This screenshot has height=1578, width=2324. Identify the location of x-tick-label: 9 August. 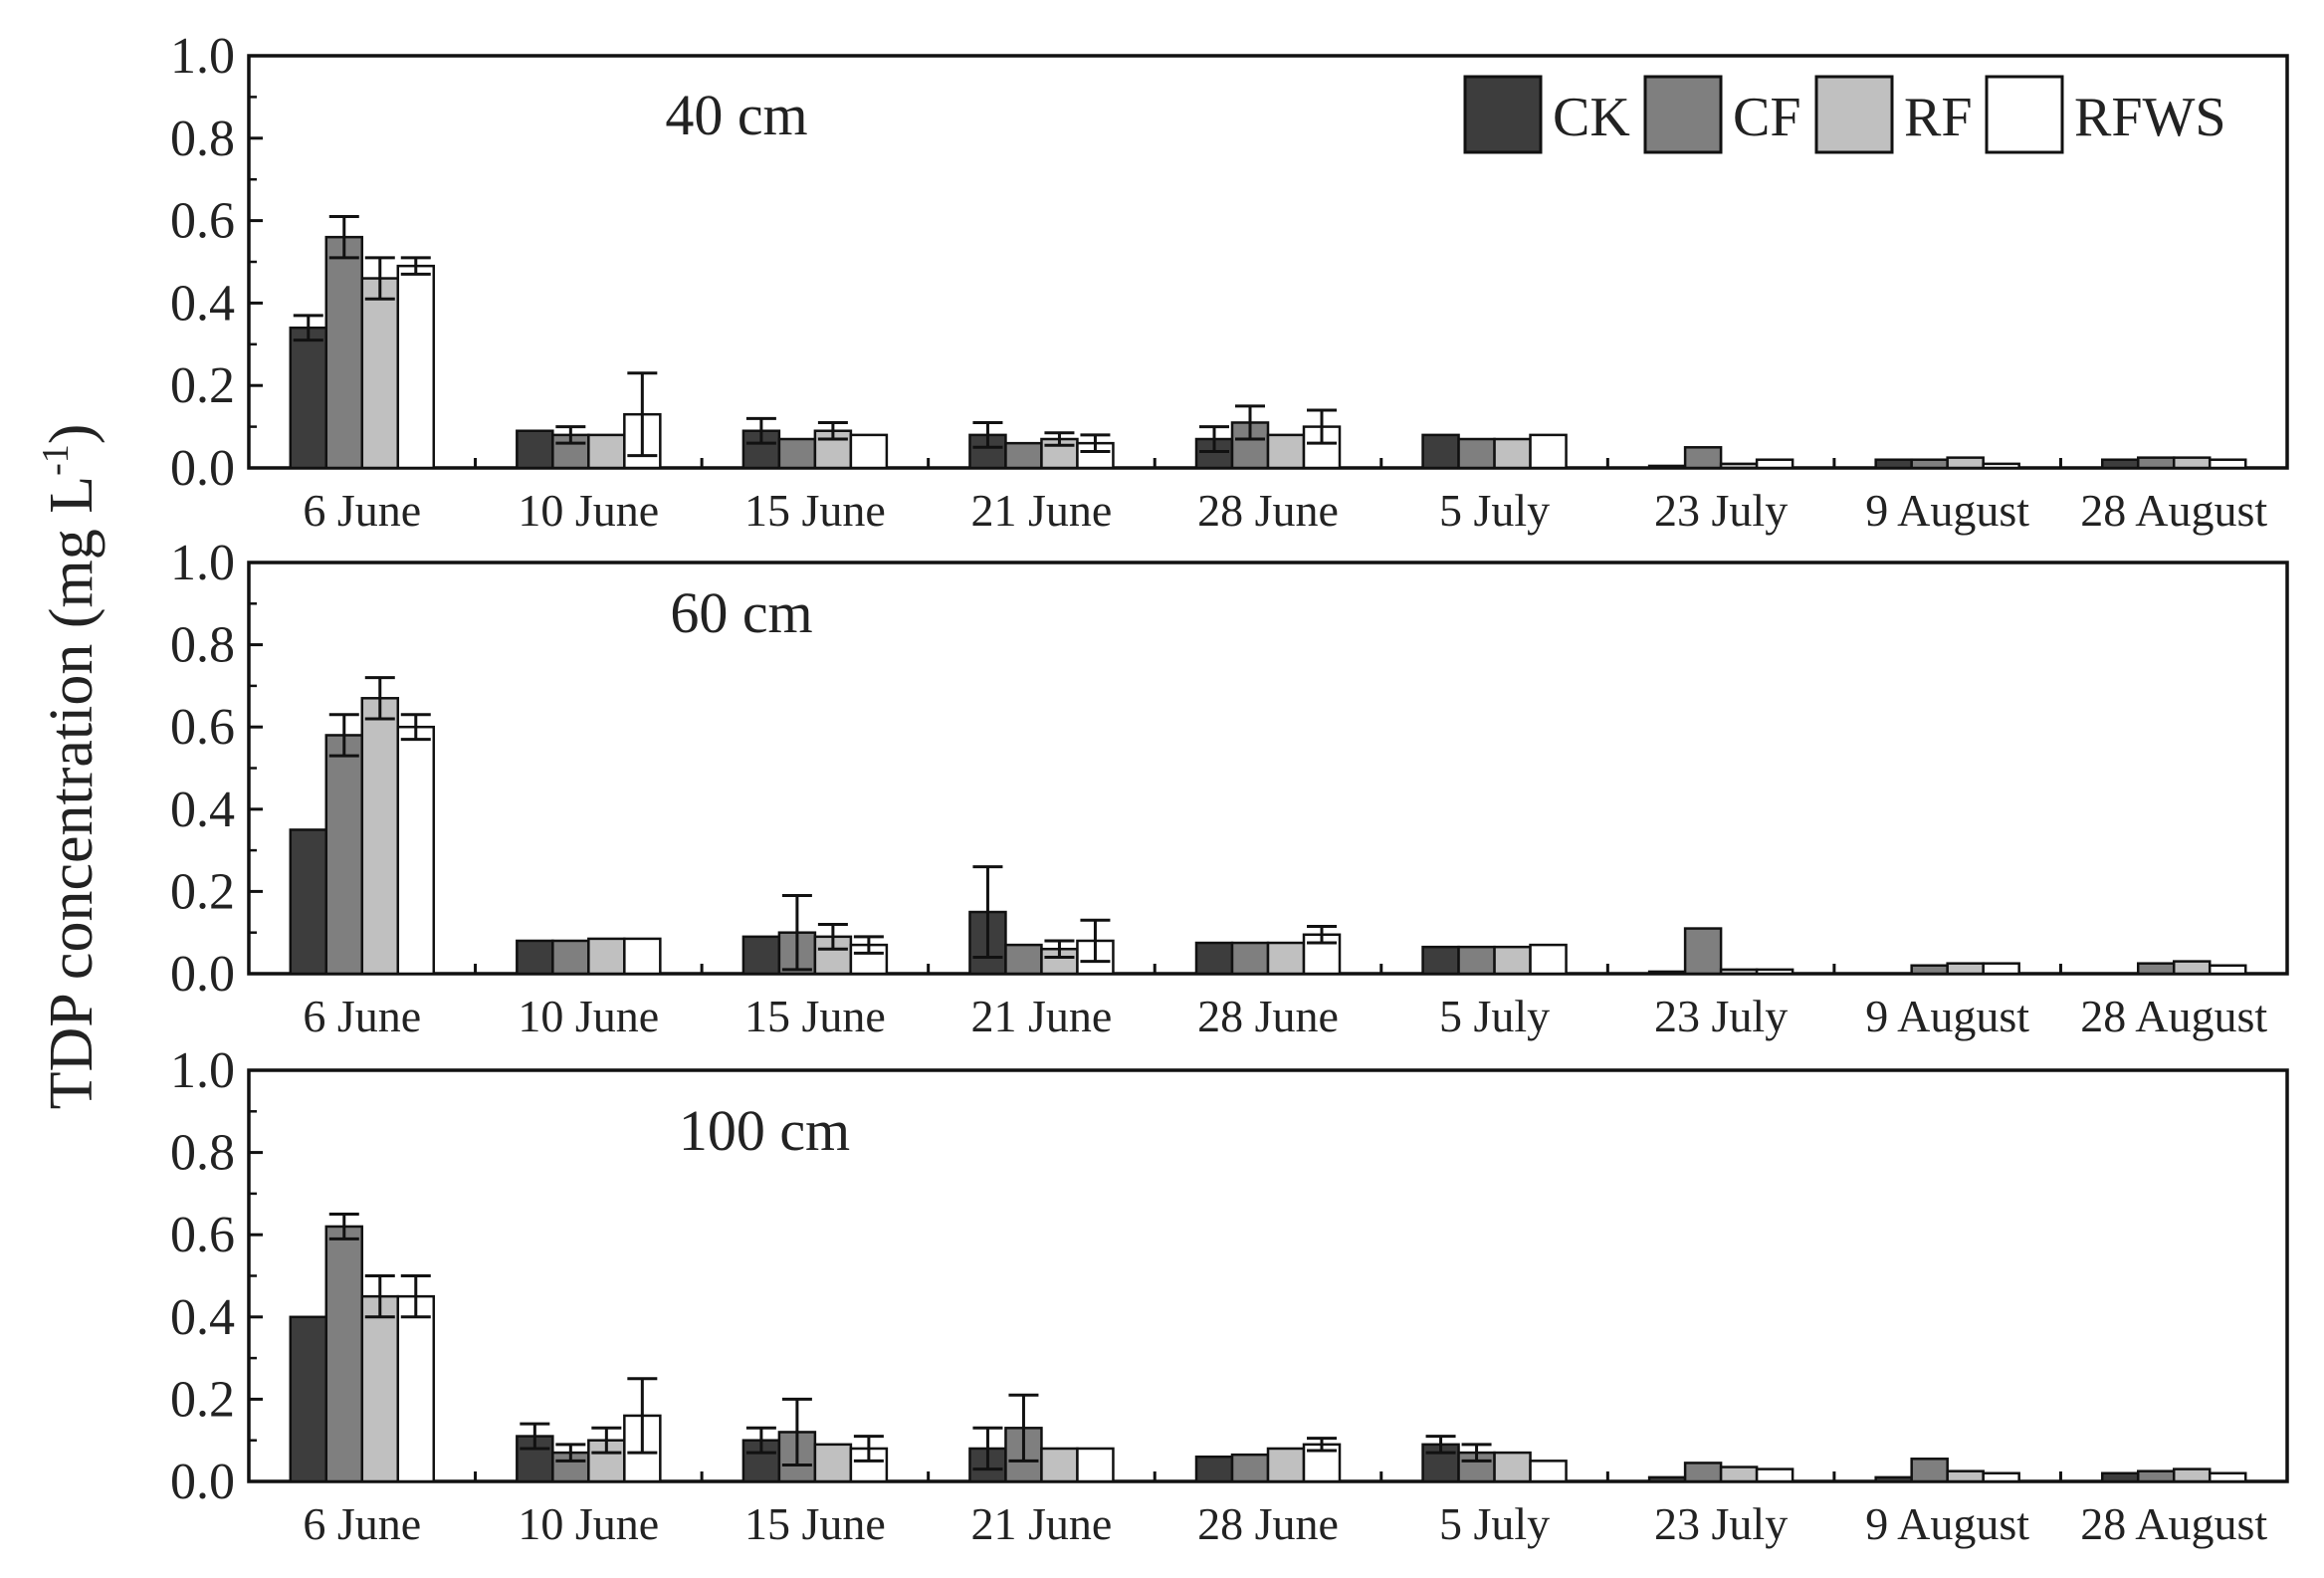
(1947, 511).